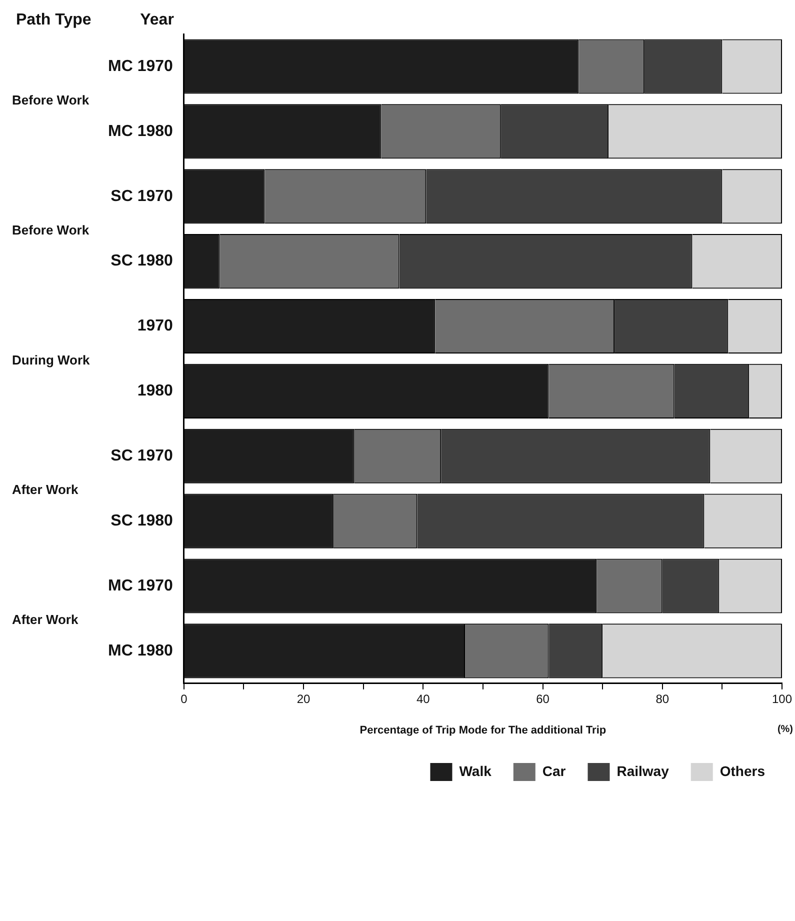 The width and height of the screenshot is (795, 921). I want to click on x-tick-label: 20, so click(303, 699).